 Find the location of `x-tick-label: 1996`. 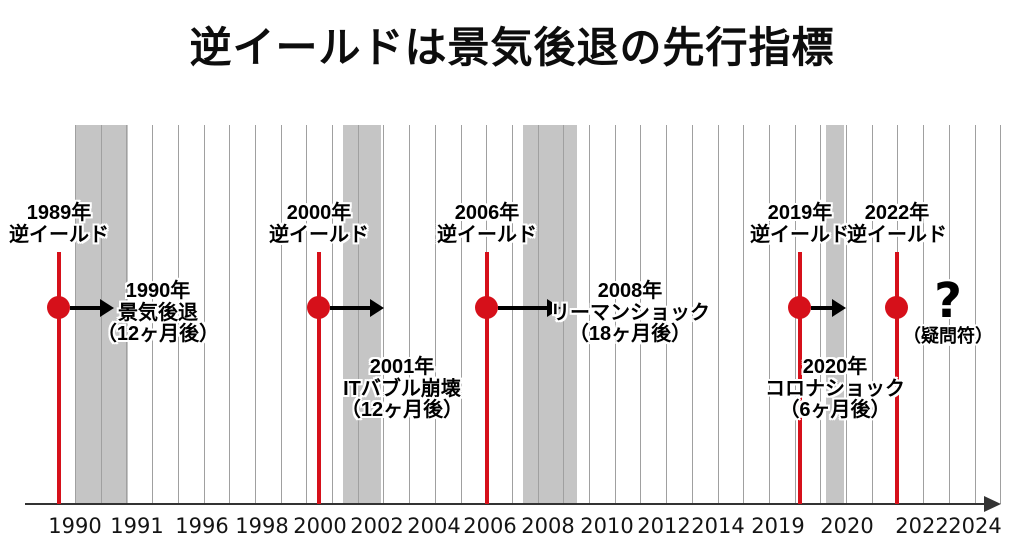

x-tick-label: 1996 is located at coordinates (202, 526).